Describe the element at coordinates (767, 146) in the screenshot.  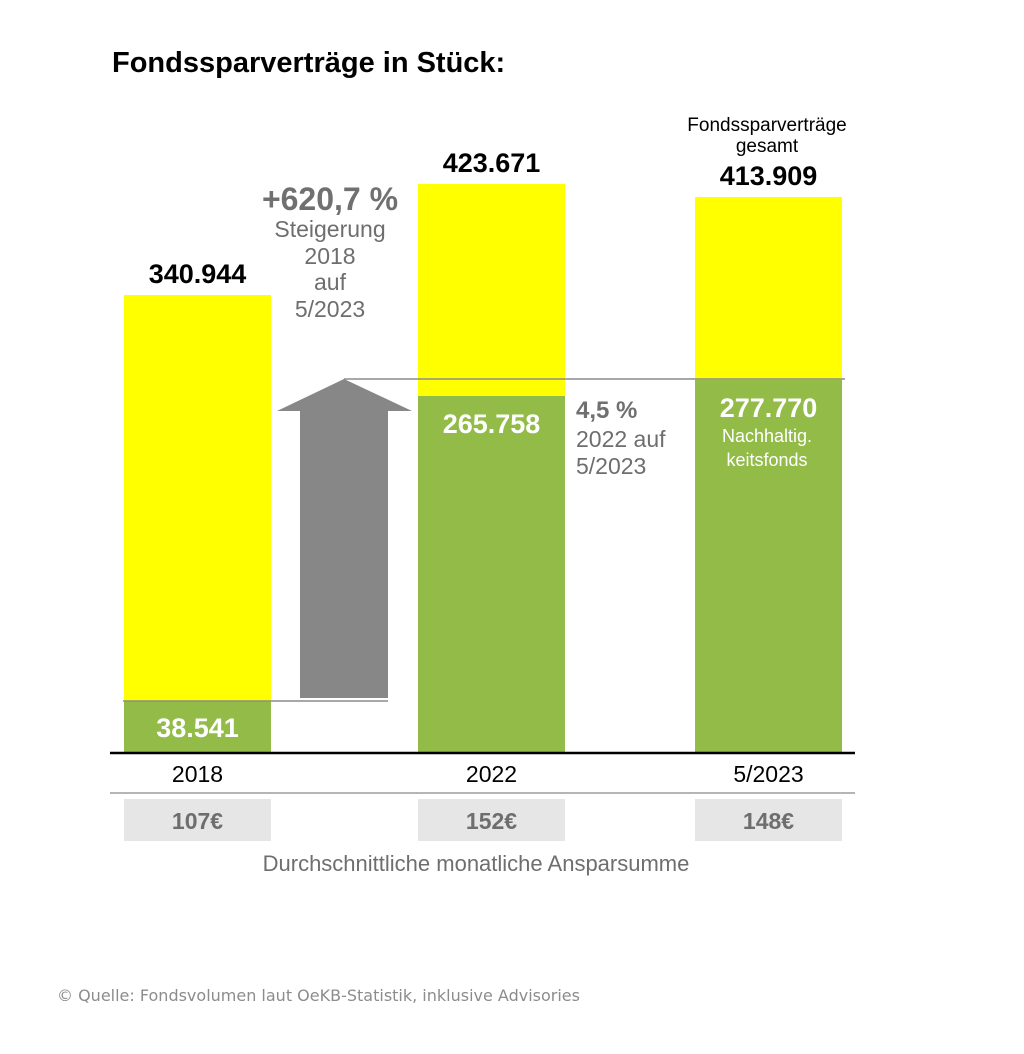
I see `total-legend-line2: gesamt` at that location.